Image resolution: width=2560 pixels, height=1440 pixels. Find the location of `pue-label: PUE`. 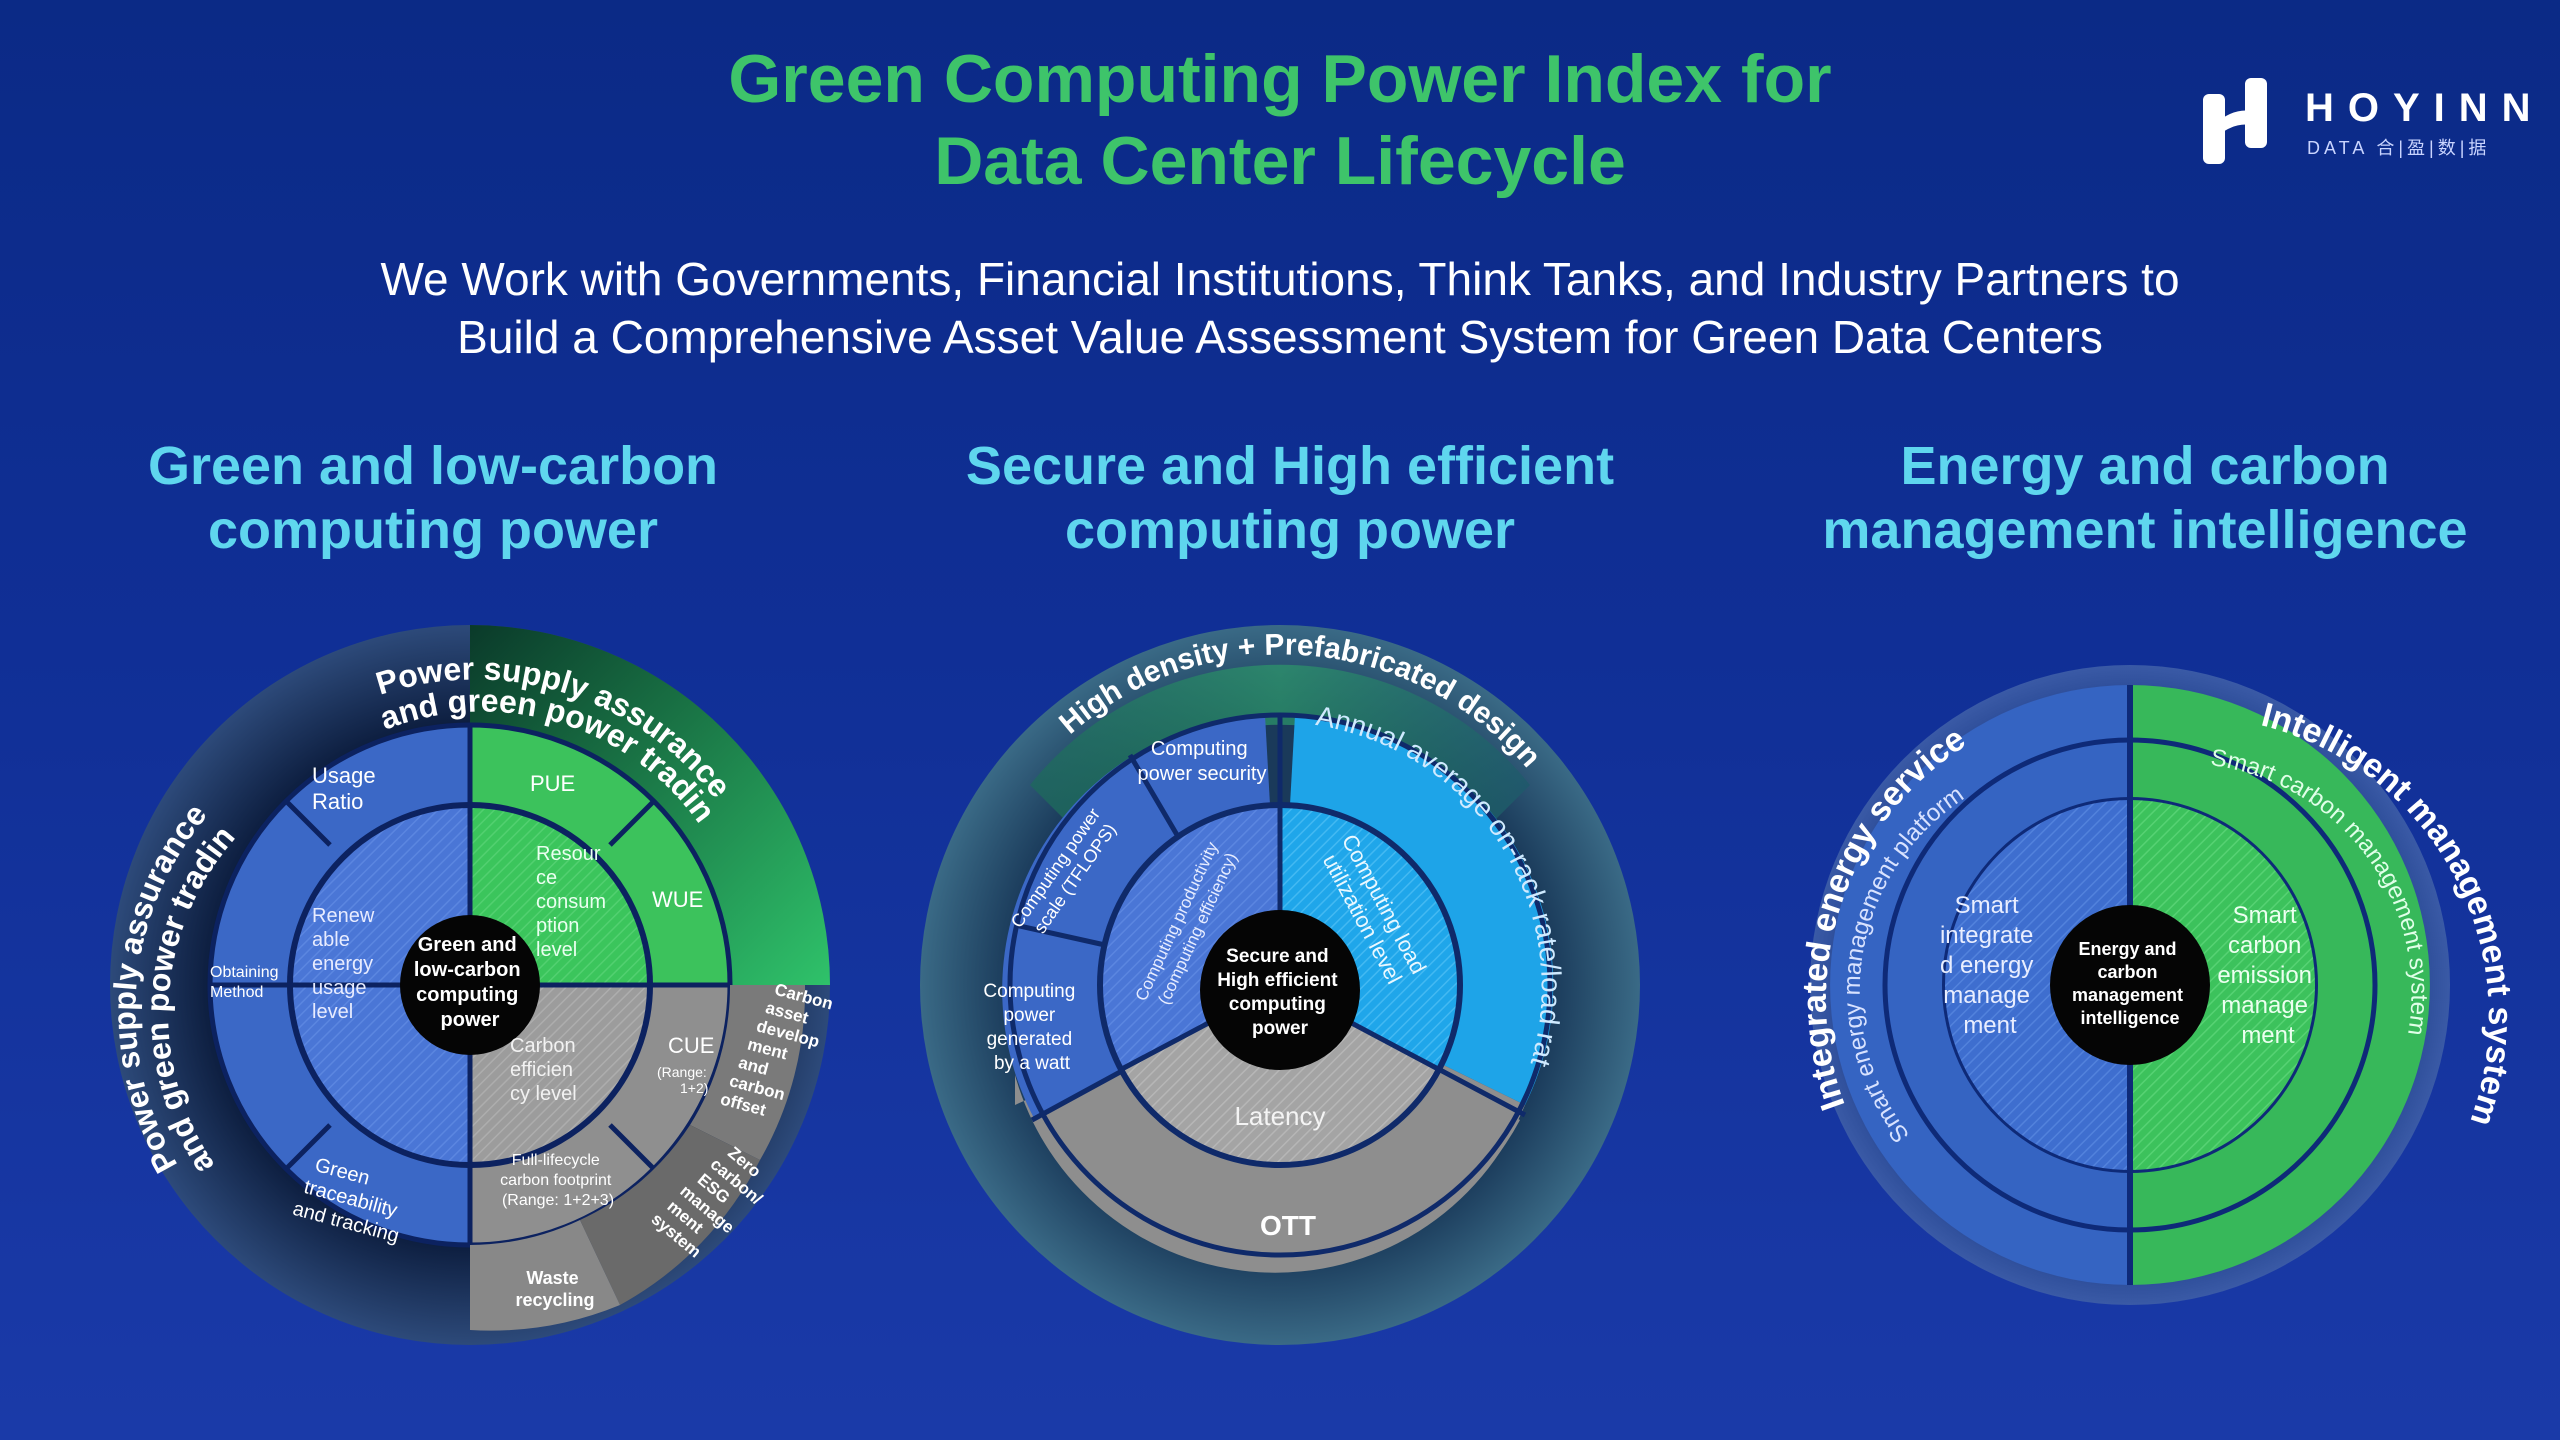

pue-label: PUE is located at coordinates (552, 783).